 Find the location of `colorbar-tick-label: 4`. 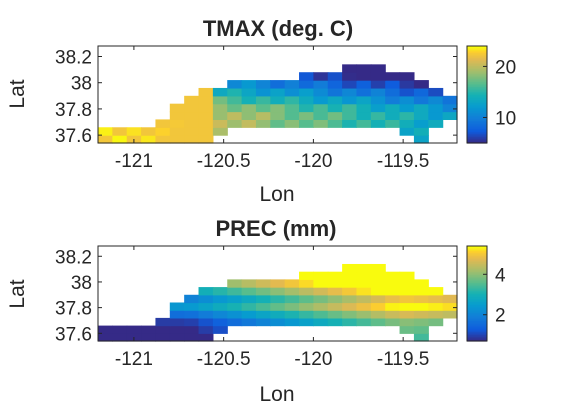

colorbar-tick-label: 4 is located at coordinates (500, 275).